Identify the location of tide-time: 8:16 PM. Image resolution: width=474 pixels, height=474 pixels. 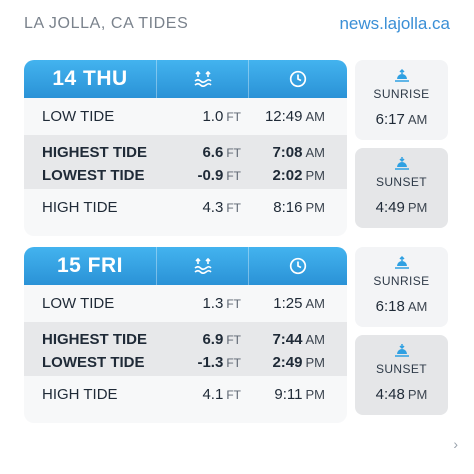
(297, 207).